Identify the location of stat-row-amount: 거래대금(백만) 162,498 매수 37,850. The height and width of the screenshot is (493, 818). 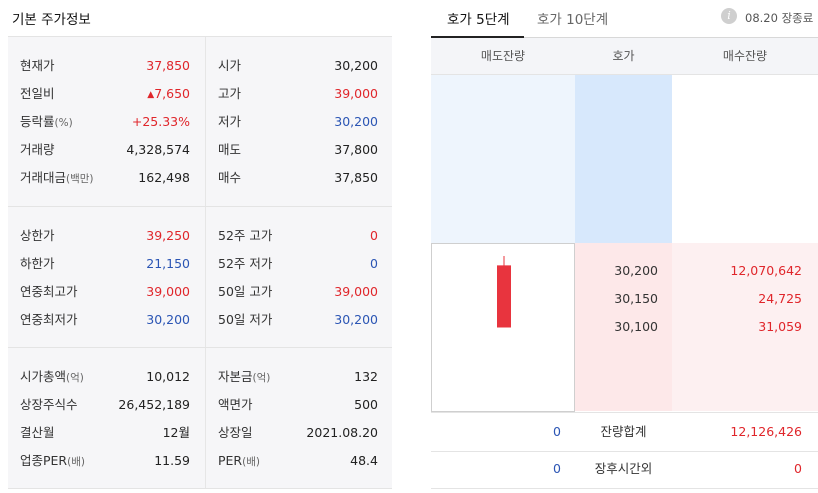
(200, 178).